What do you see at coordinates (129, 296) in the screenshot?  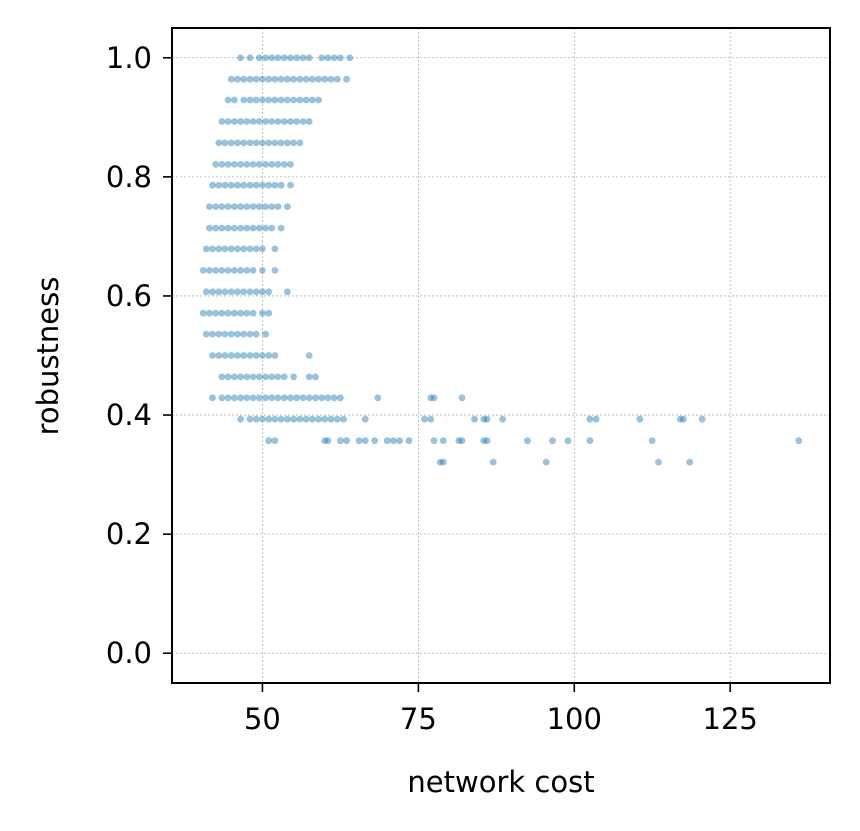 I see `y-tick-label: 0.6` at bounding box center [129, 296].